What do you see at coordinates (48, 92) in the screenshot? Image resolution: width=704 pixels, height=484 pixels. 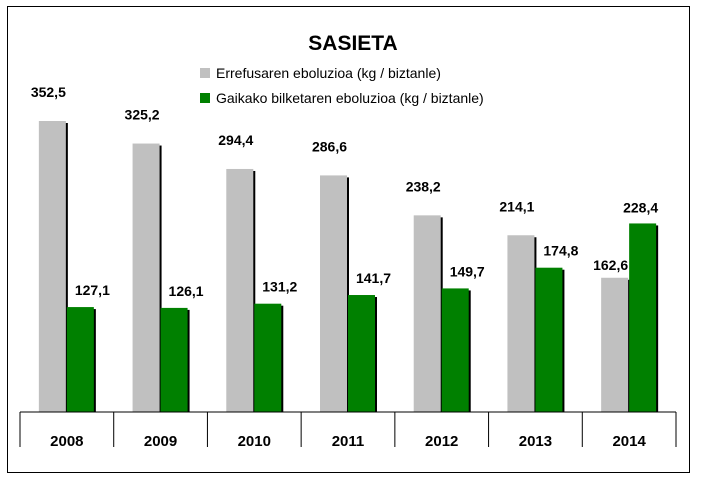 I see `data-label-series-1: 352,5` at bounding box center [48, 92].